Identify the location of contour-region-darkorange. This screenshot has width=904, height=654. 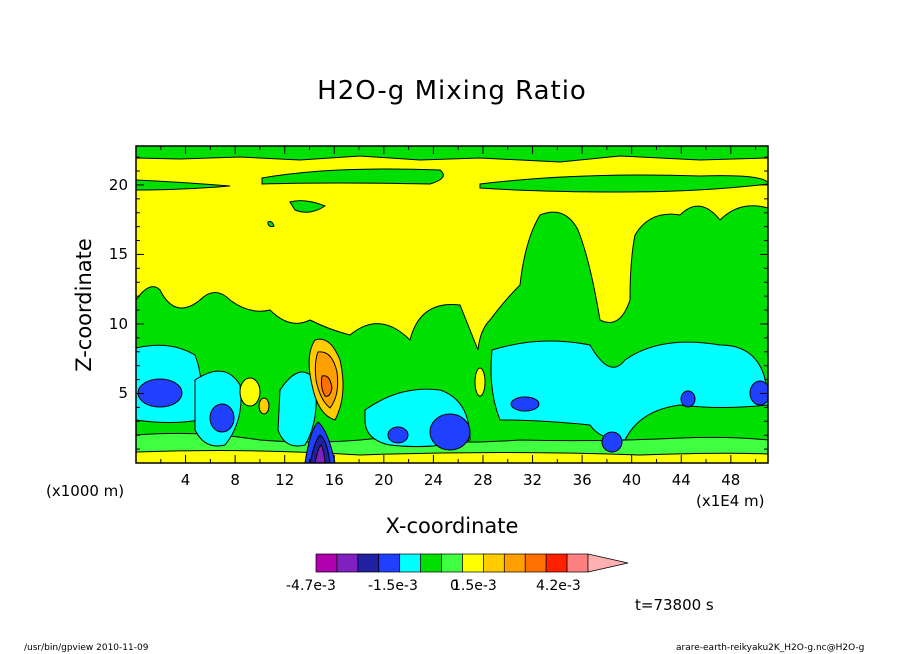
(326, 386).